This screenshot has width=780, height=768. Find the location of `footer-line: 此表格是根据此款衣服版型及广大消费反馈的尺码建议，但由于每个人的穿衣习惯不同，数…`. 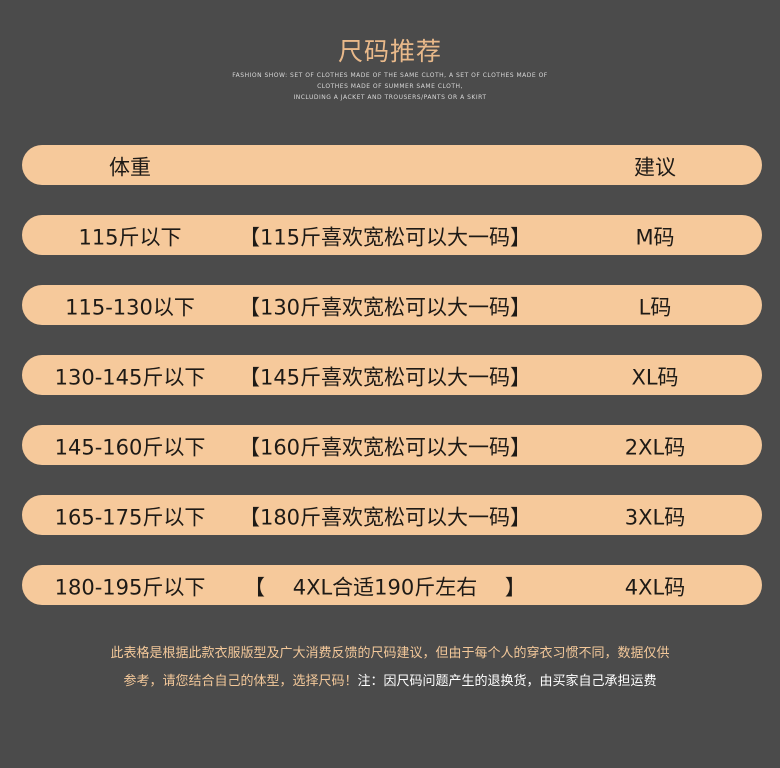

footer-line: 此表格是根据此款衣服版型及广大消费反馈的尺码建议，但由于每个人的穿衣习惯不同，数… is located at coordinates (390, 653).